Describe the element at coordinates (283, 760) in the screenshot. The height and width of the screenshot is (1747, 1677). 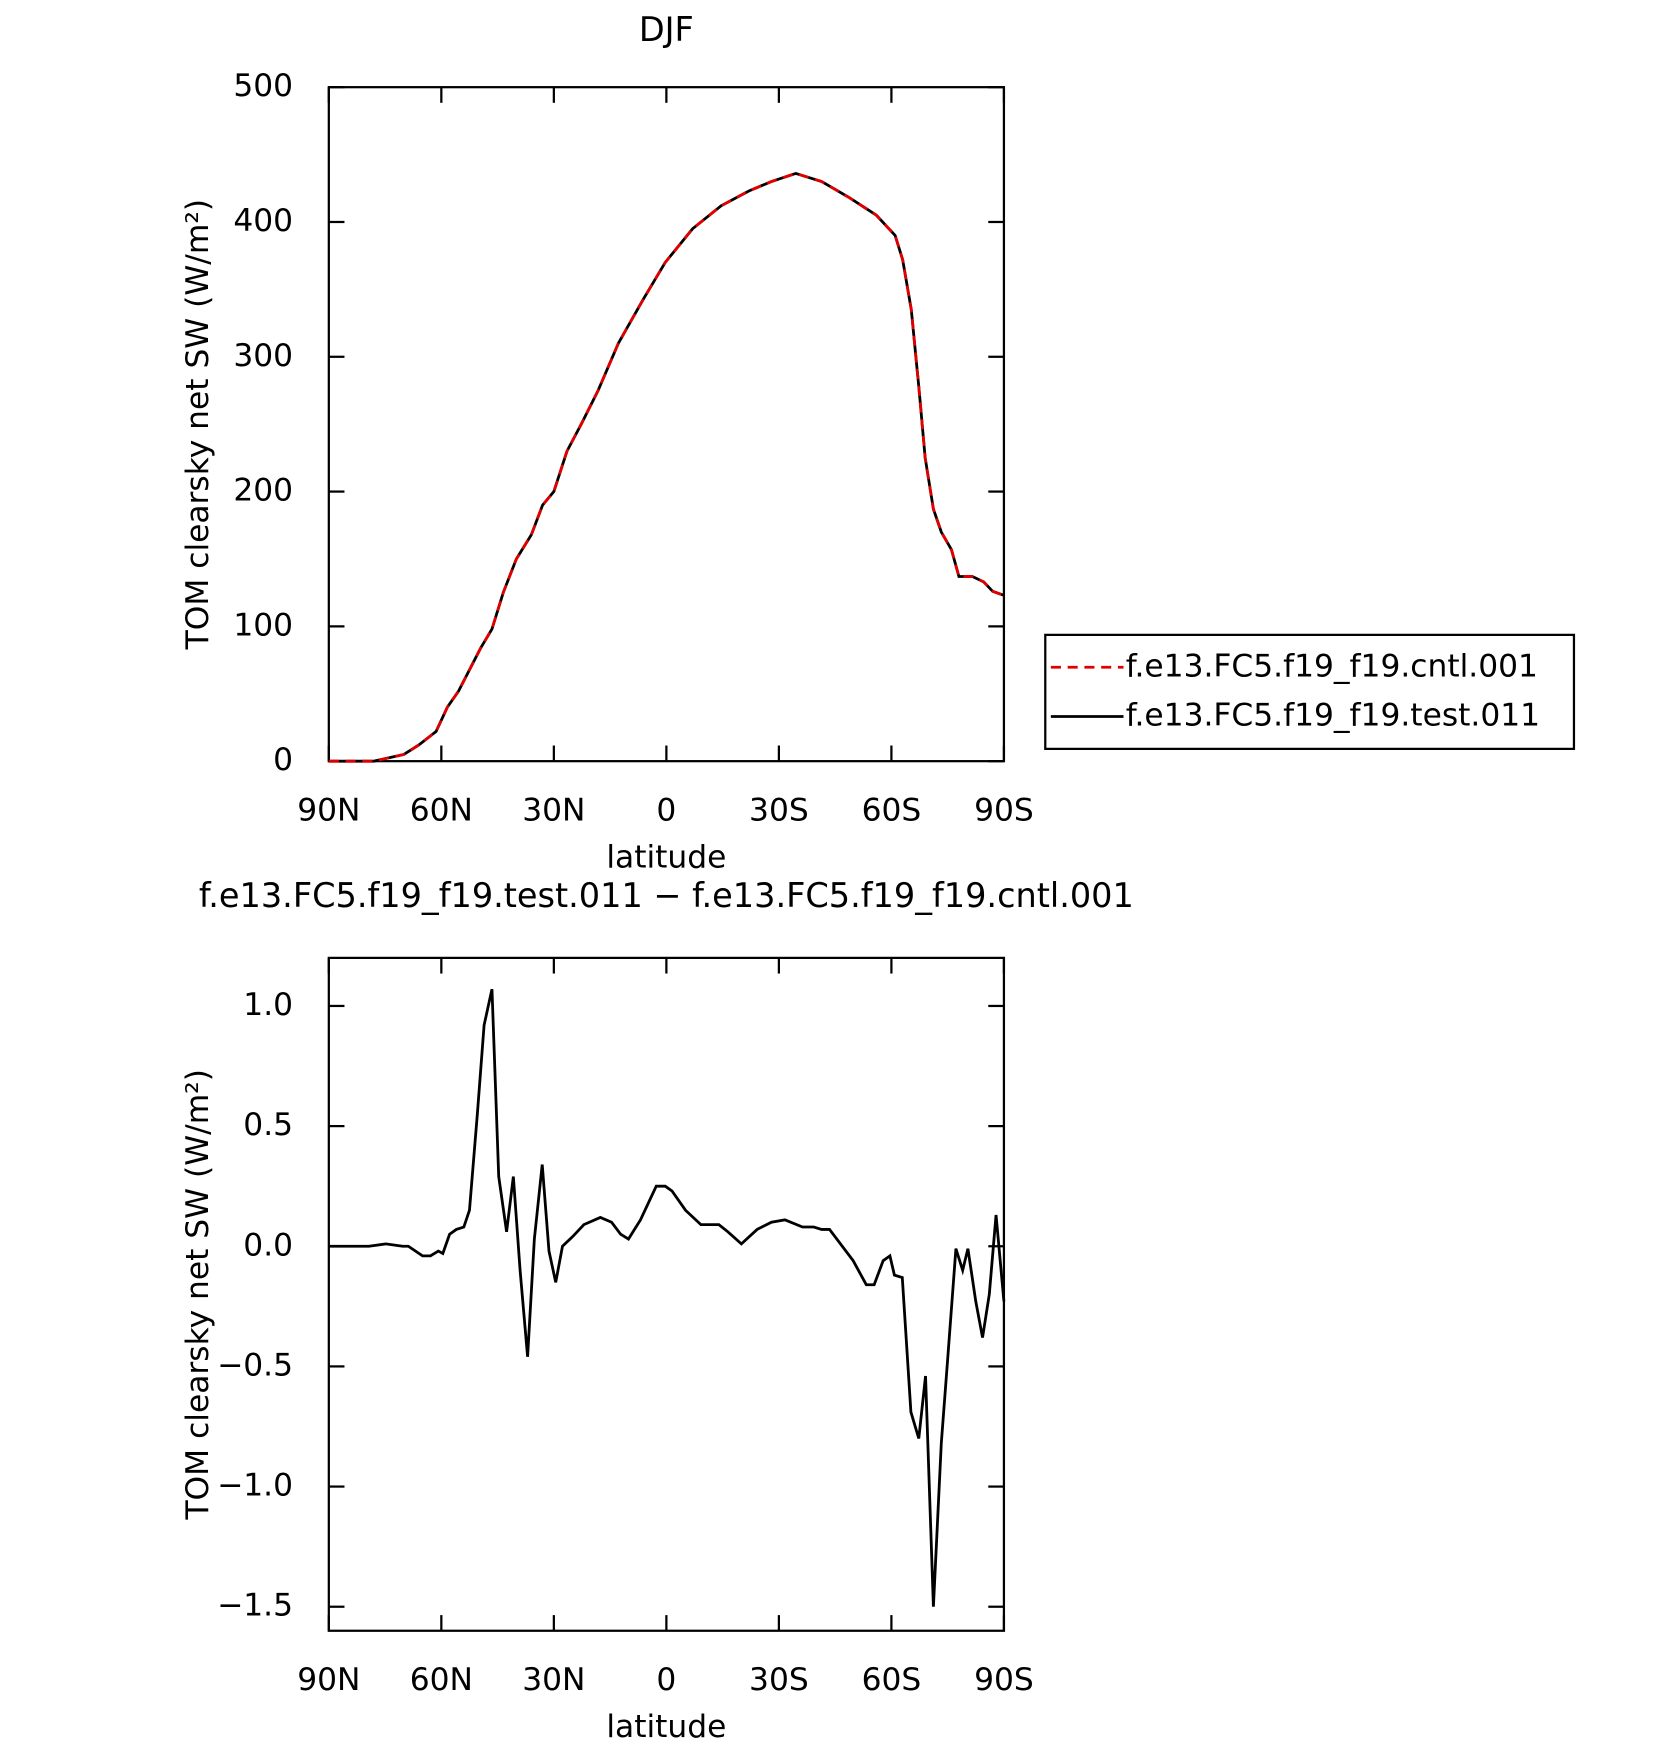
I see `y-tick-label: 0` at that location.